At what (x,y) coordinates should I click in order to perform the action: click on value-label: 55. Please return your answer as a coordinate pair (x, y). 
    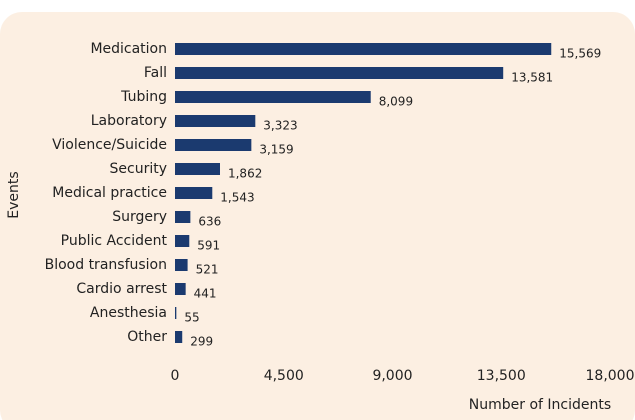
    Looking at the image, I should click on (191, 318).